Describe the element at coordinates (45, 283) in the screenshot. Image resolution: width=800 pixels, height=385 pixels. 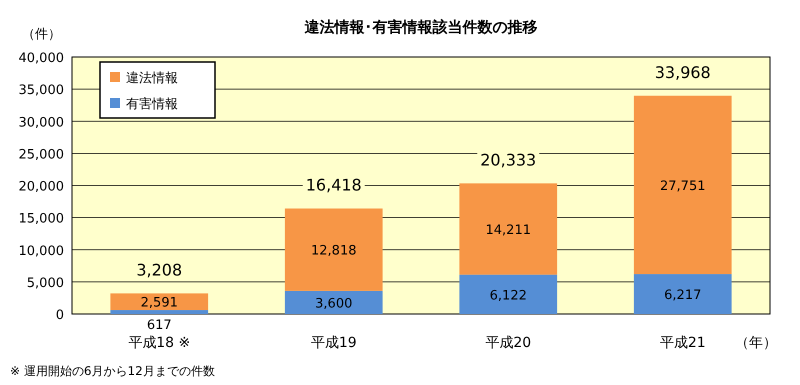
I see `y-tick-label: 5,000` at that location.